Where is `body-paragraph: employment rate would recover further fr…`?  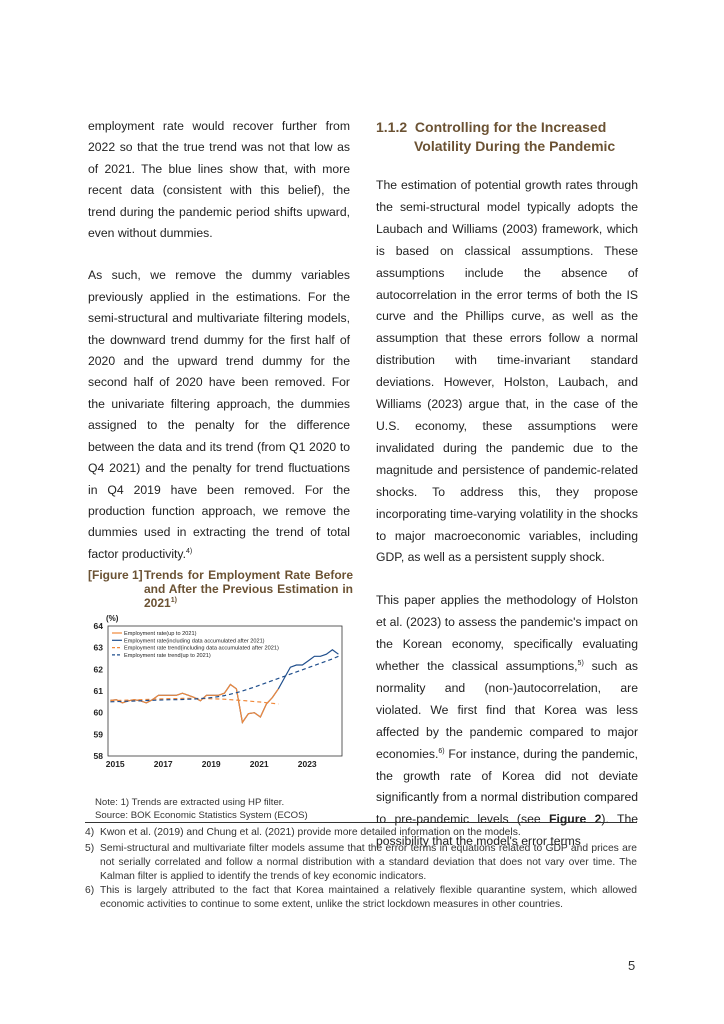
body-paragraph: employment rate would recover further fr… is located at coordinates (219, 180).